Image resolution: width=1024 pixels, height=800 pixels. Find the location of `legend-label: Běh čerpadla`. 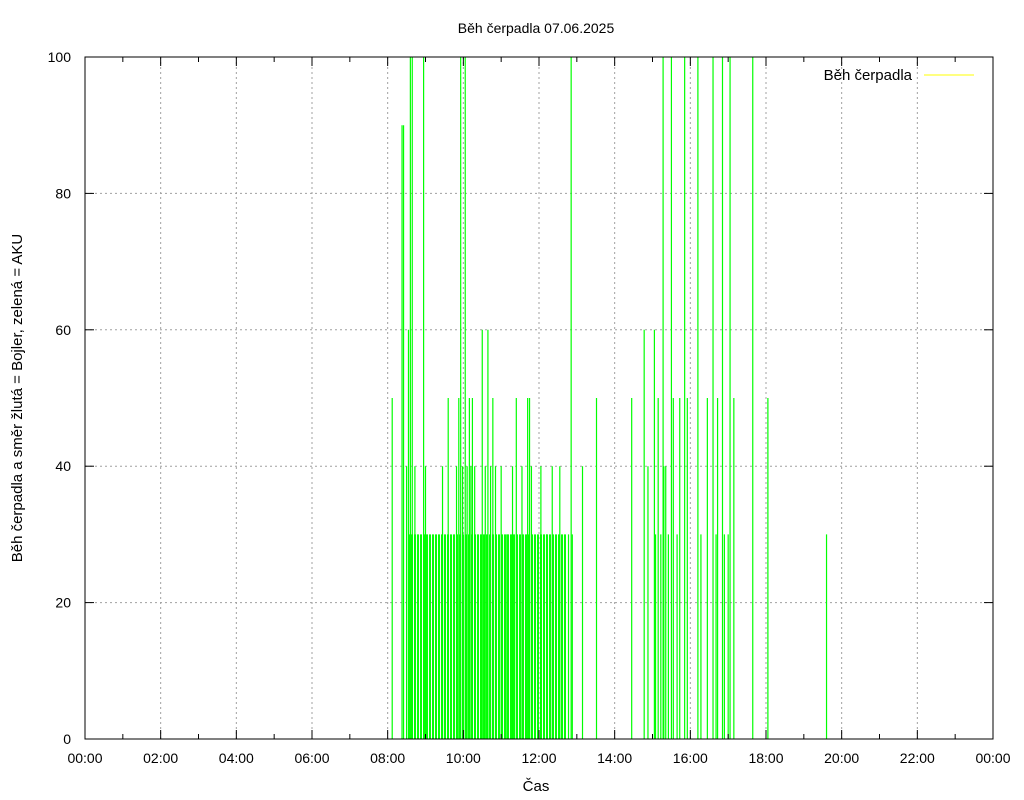

legend-label: Běh čerpadla is located at coordinates (868, 75).